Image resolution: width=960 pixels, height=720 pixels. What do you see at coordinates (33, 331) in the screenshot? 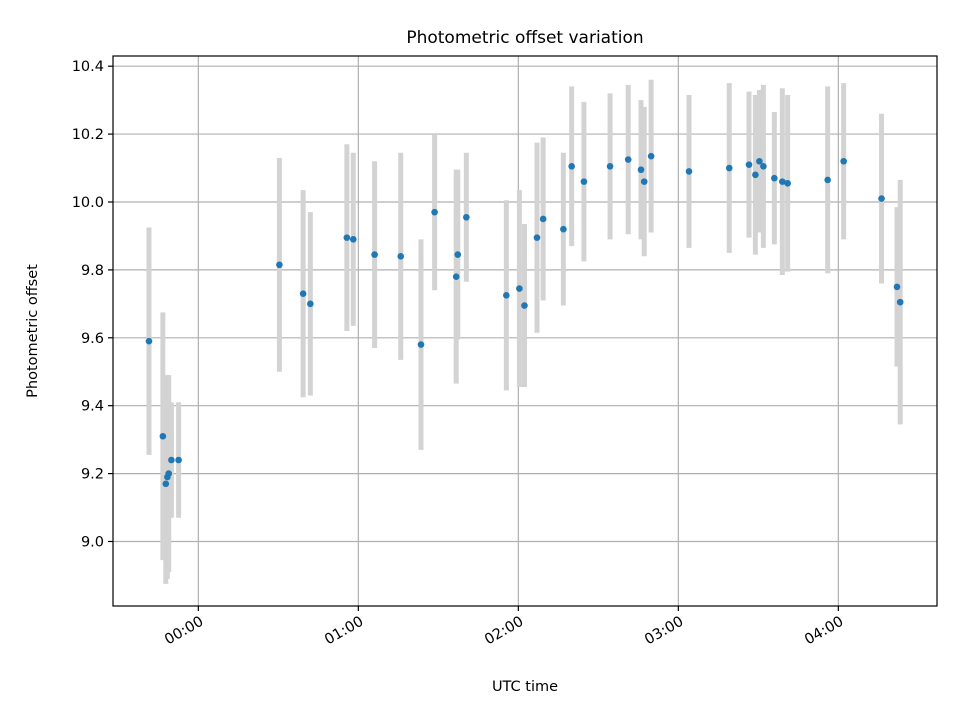
I see `y-axis-label: Photometric offset` at bounding box center [33, 331].